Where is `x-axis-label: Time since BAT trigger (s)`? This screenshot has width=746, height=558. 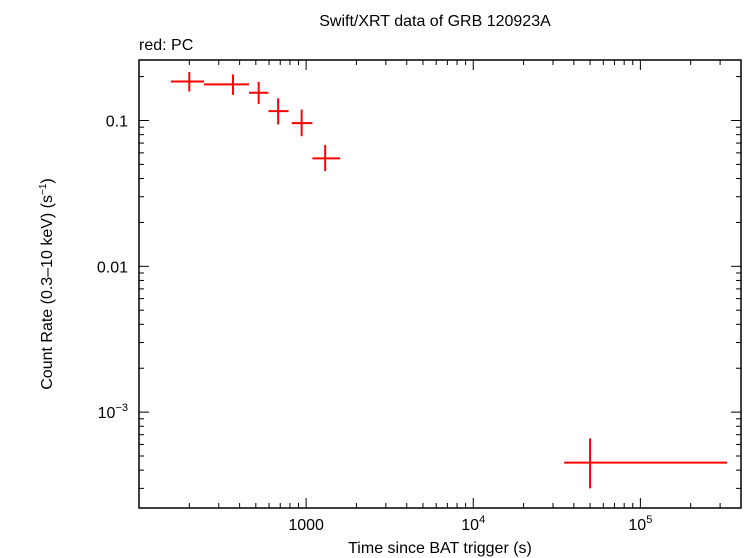
x-axis-label: Time since BAT trigger (s) is located at coordinates (440, 548).